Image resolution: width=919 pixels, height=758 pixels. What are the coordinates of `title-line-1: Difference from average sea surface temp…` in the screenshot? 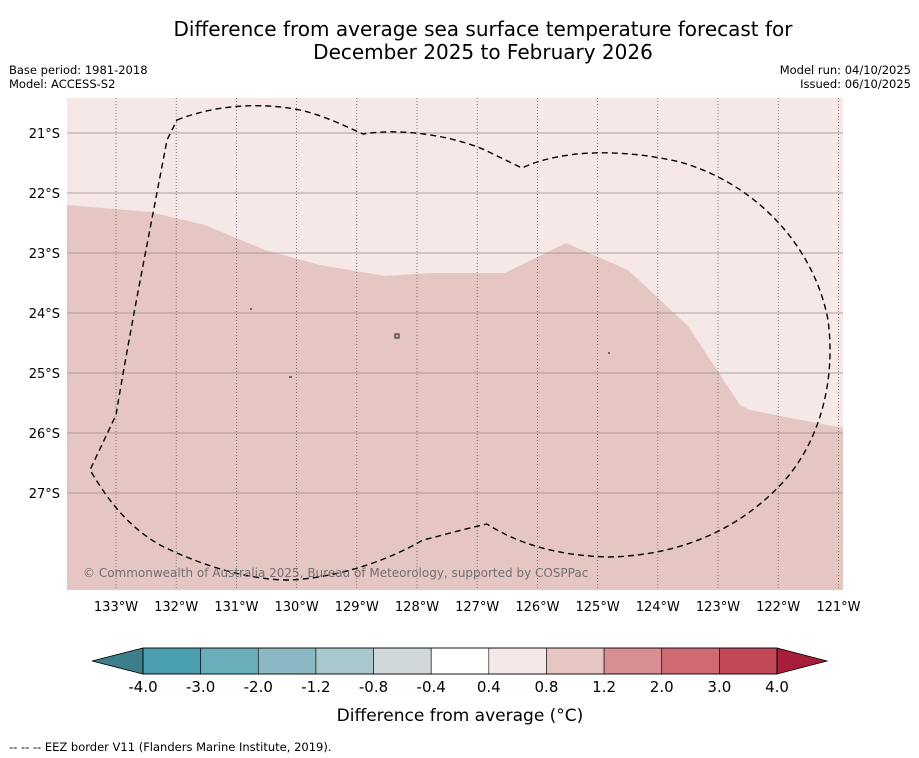 It's located at (483, 29).